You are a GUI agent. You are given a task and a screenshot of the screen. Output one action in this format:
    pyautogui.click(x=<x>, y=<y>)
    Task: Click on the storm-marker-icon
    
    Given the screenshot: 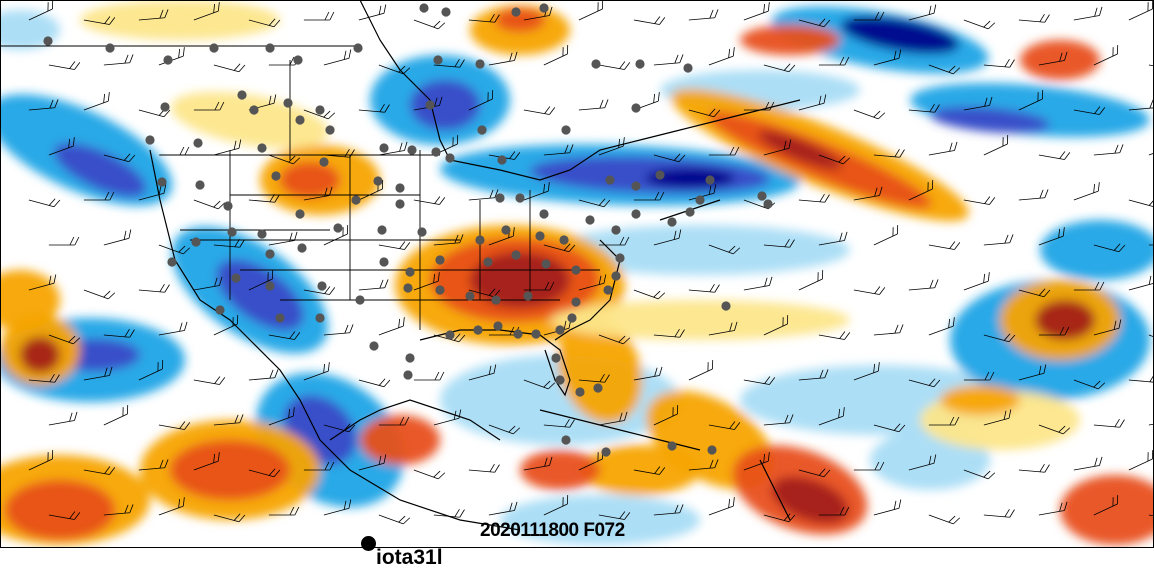 What is the action you would take?
    pyautogui.click(x=368, y=543)
    